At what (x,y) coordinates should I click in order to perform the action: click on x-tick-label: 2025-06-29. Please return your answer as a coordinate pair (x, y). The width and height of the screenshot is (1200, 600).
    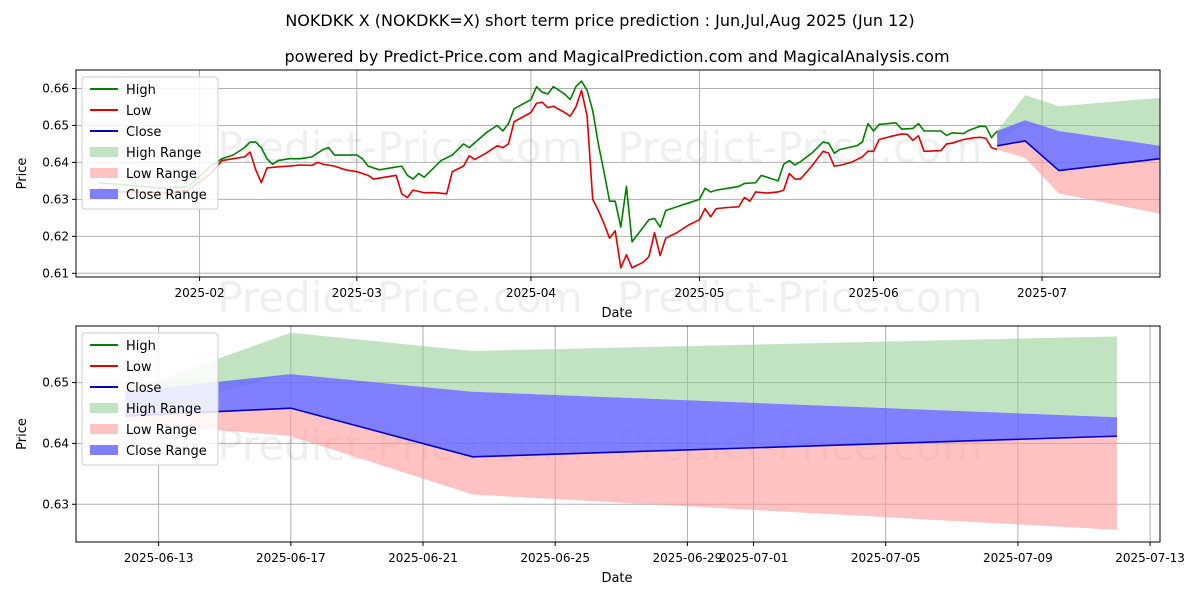
    Looking at the image, I should click on (688, 558).